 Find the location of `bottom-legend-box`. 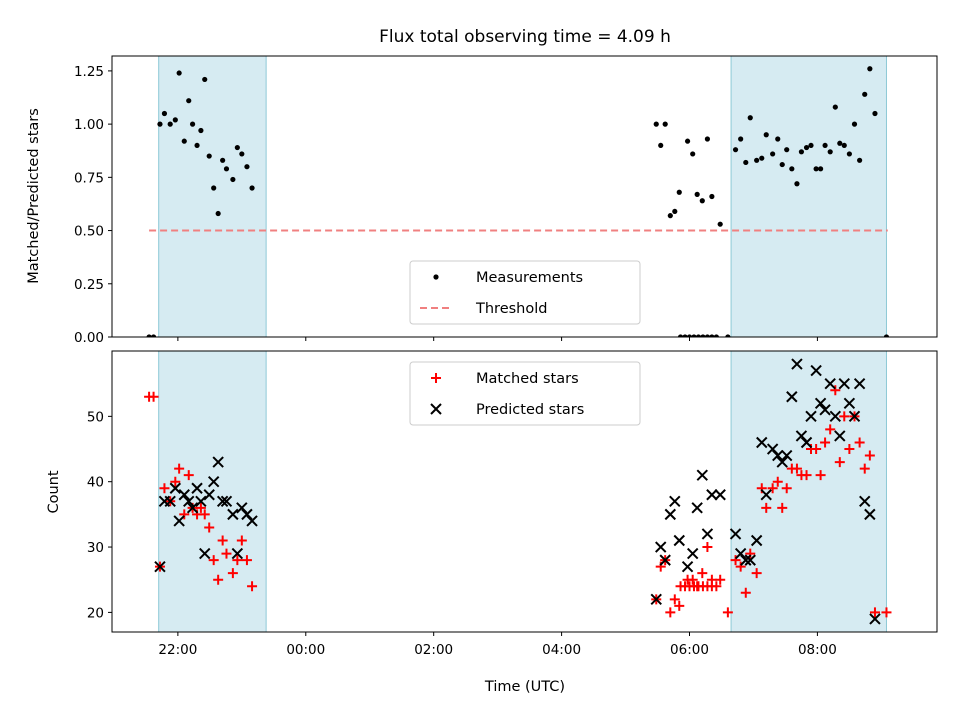

bottom-legend-box is located at coordinates (525, 393).